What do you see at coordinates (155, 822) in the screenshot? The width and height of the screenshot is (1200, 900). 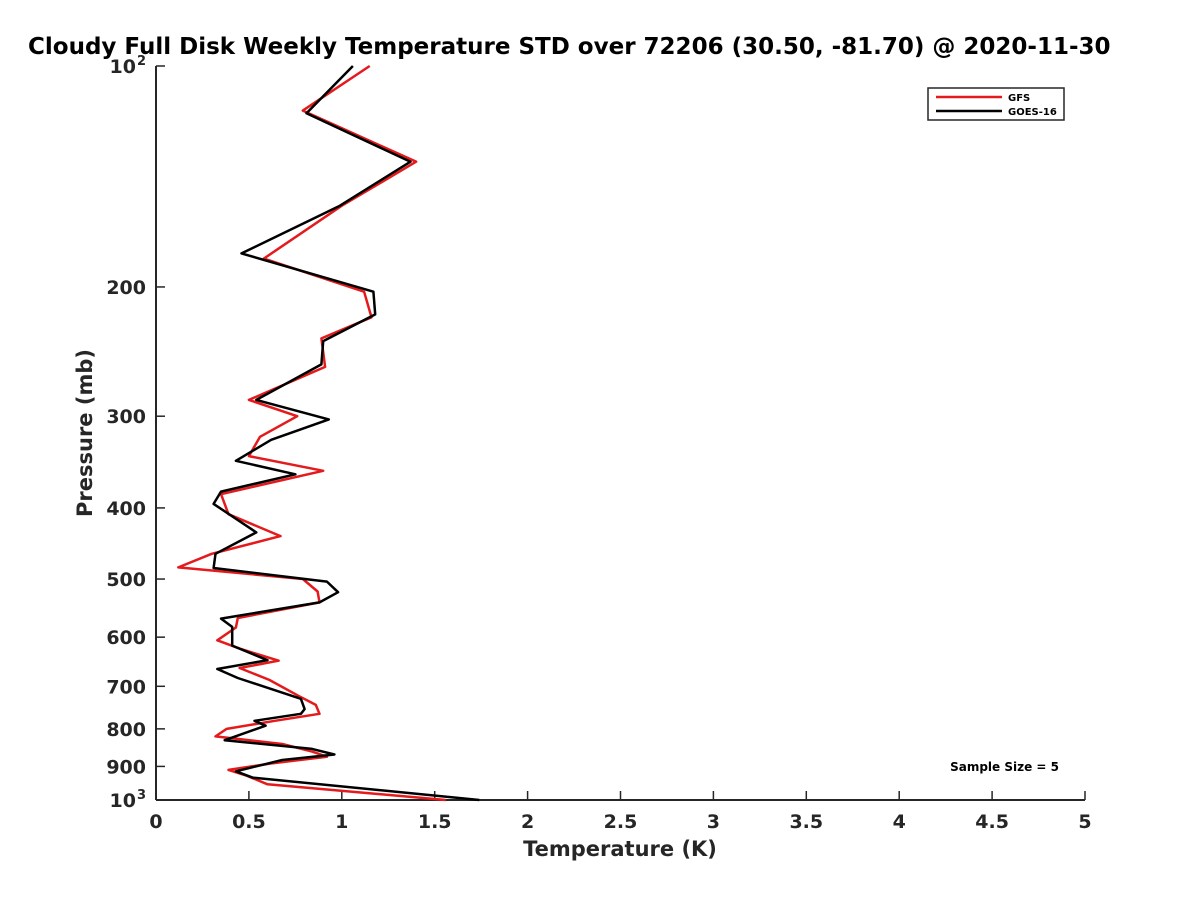 I see `x-tick-label: 0` at bounding box center [155, 822].